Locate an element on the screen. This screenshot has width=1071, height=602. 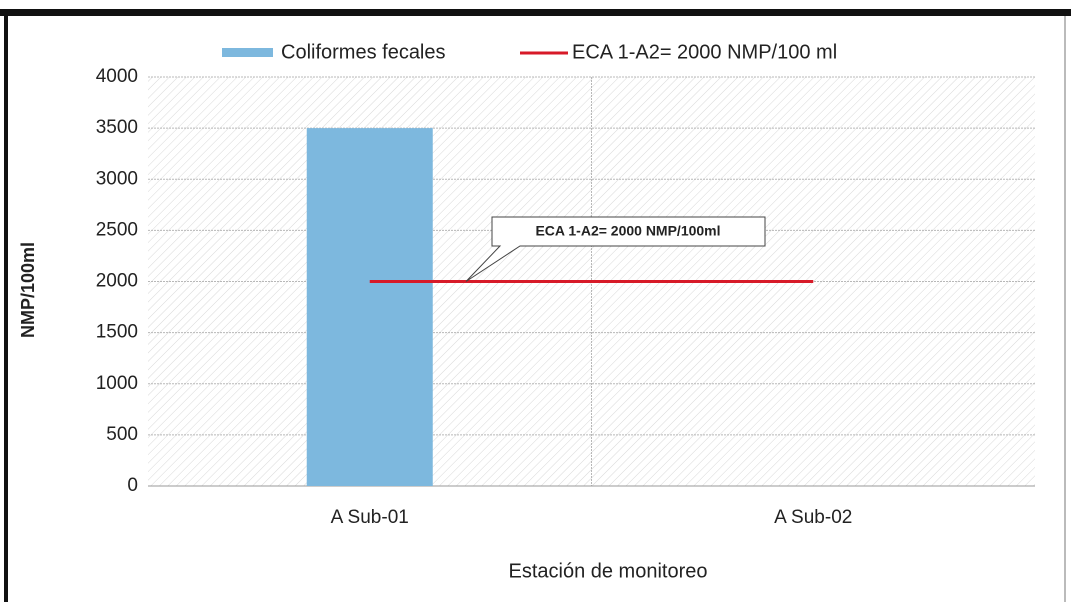
y-tick-label: 1500 is located at coordinates (117, 332).